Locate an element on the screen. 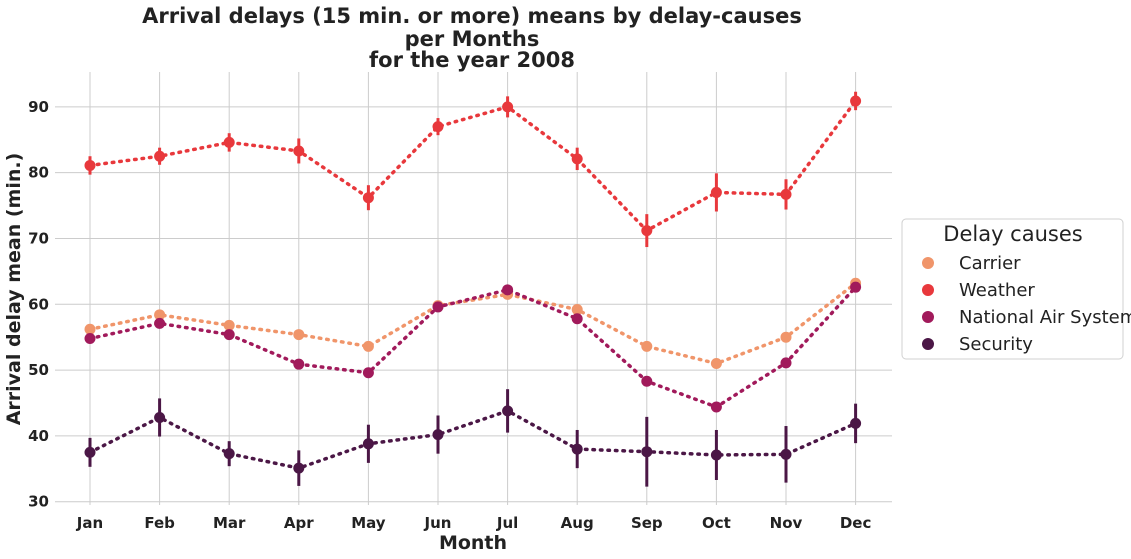  series-security is located at coordinates (473, 438).